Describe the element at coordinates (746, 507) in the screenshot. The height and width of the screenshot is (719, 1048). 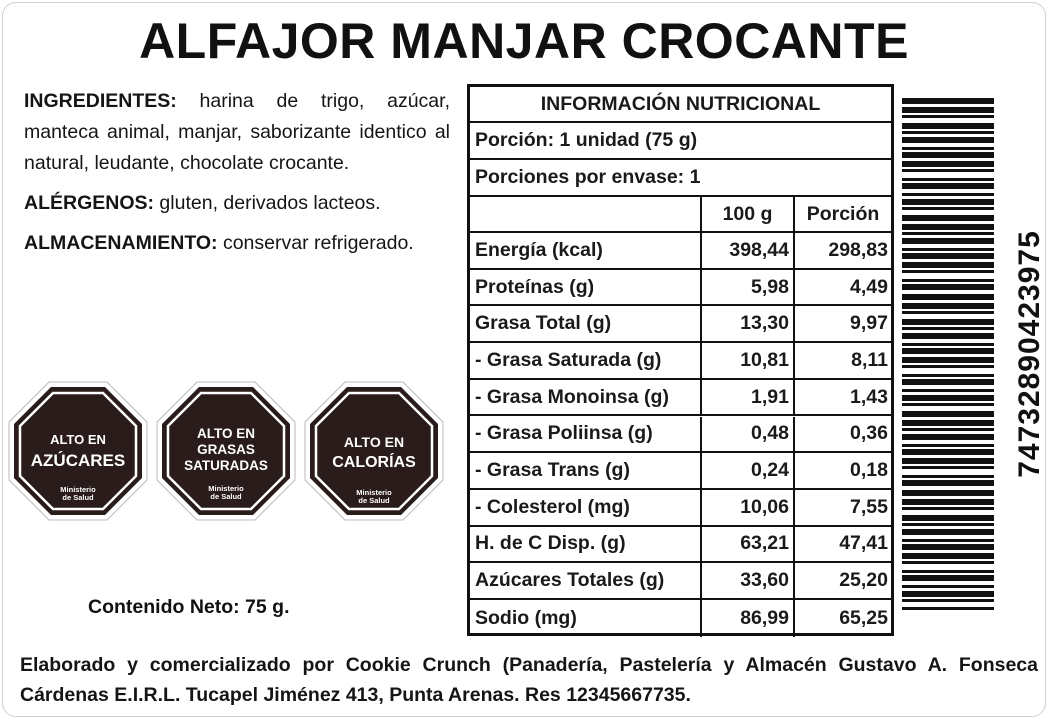
I see `nutrient-value-100g: 10,06` at that location.